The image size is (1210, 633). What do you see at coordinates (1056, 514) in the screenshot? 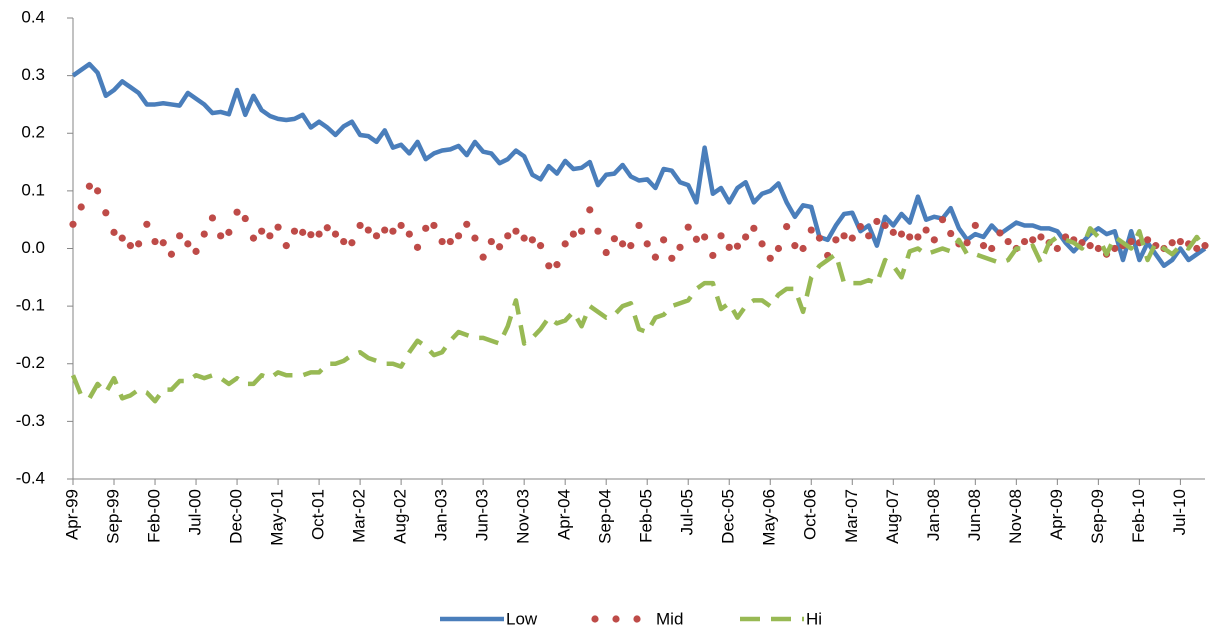
I see `x-tick-label: Apr-09` at bounding box center [1056, 514].